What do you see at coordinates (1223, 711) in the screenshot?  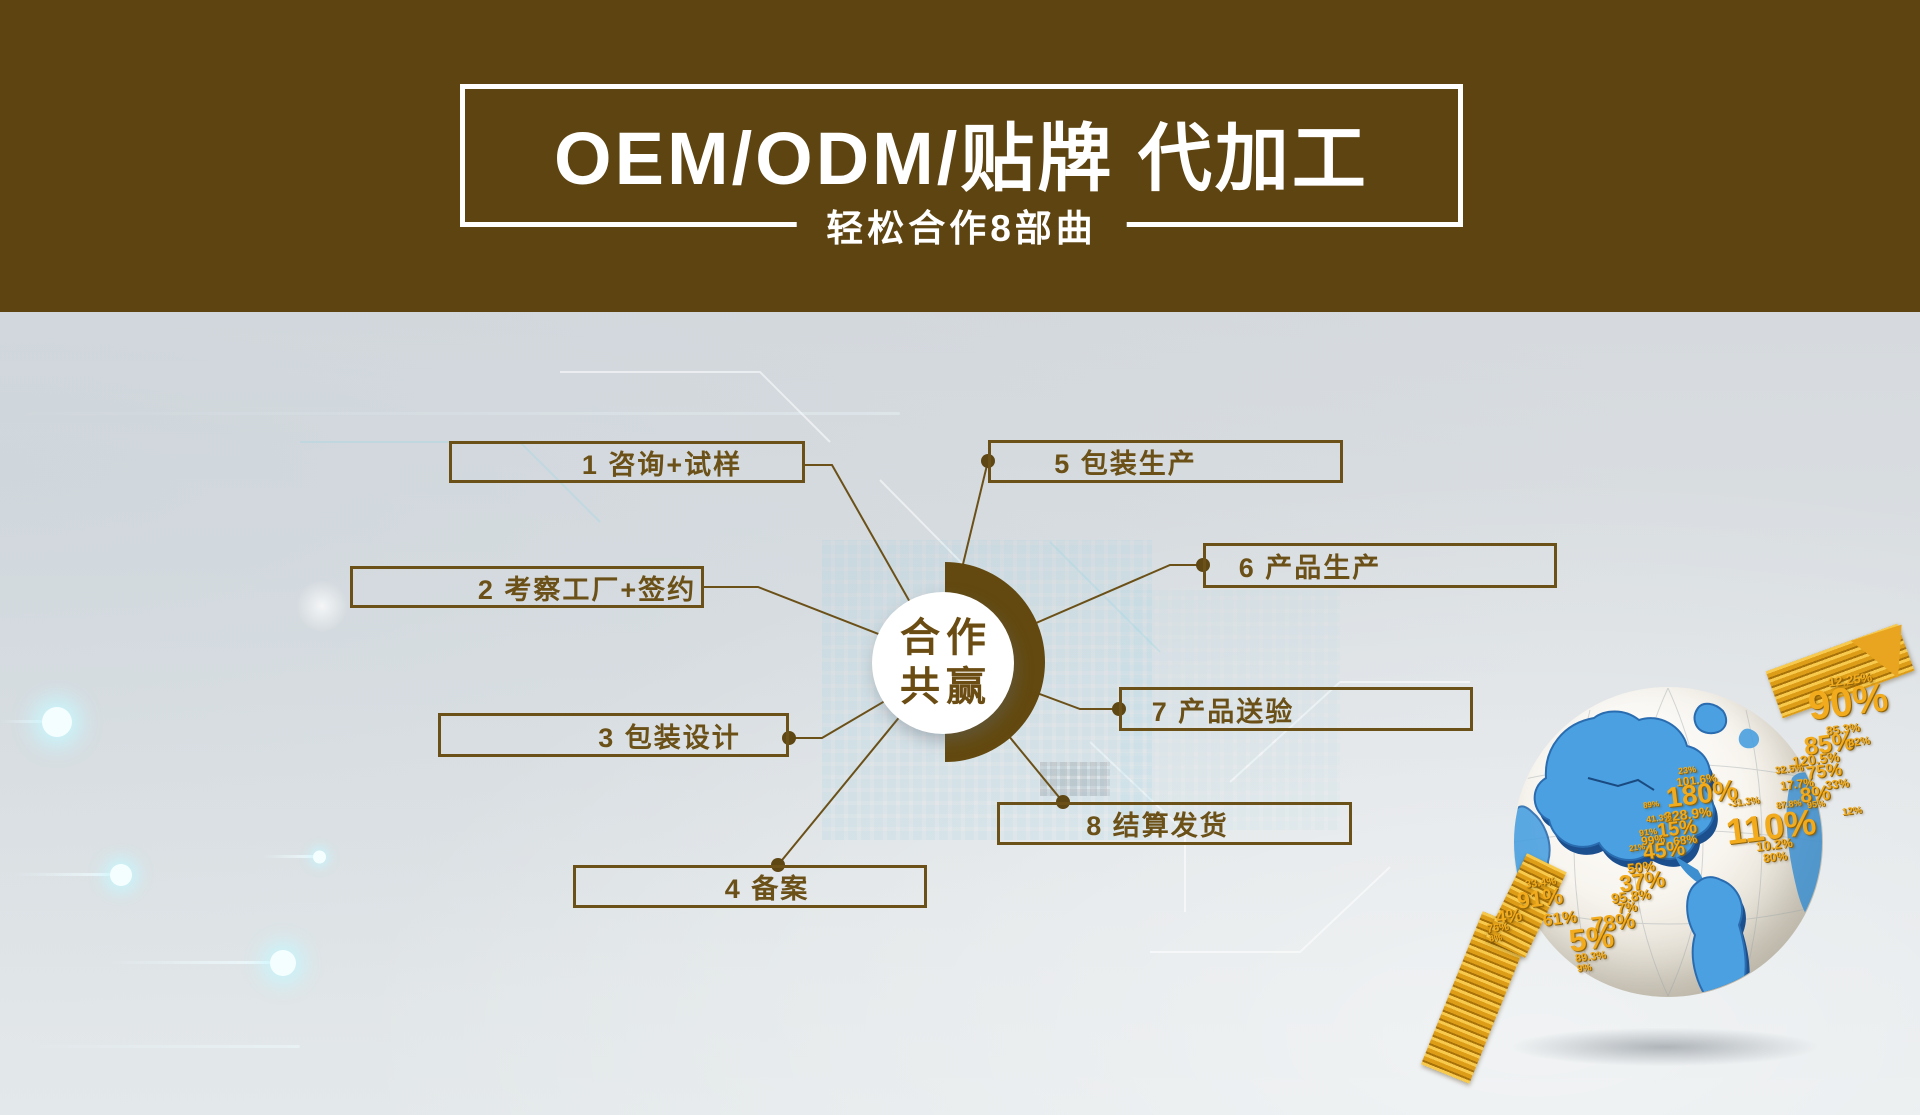 I see `step-label: 7 产品送验` at bounding box center [1223, 711].